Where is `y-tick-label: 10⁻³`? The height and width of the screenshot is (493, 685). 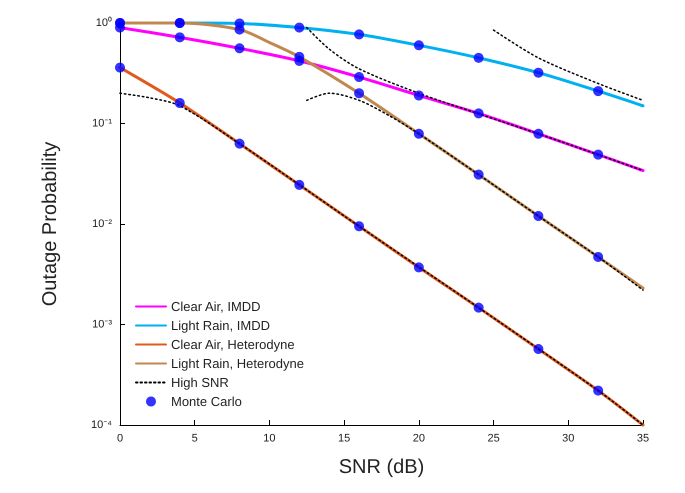 y-tick-label: 10⁻³ is located at coordinates (102, 324).